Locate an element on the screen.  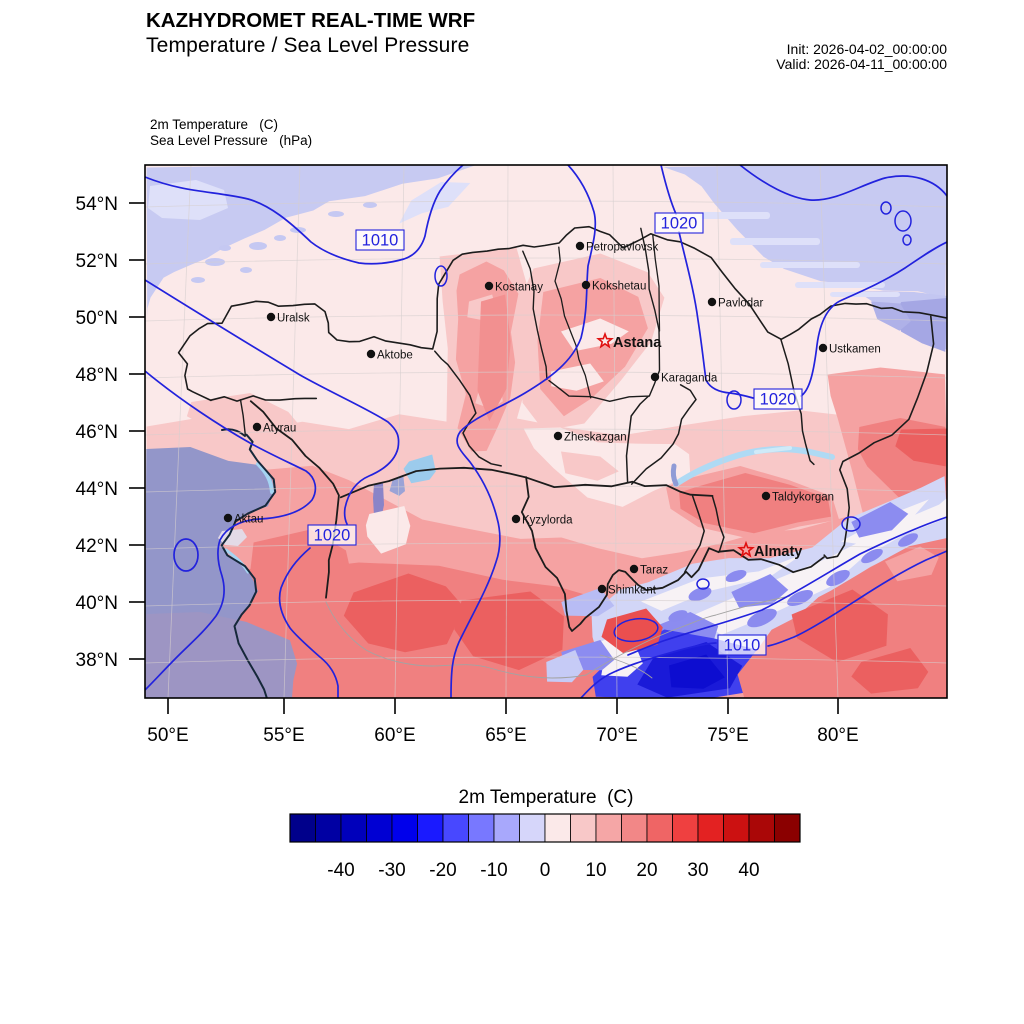
svg-text: Atyrau is located at coordinates (279, 429).